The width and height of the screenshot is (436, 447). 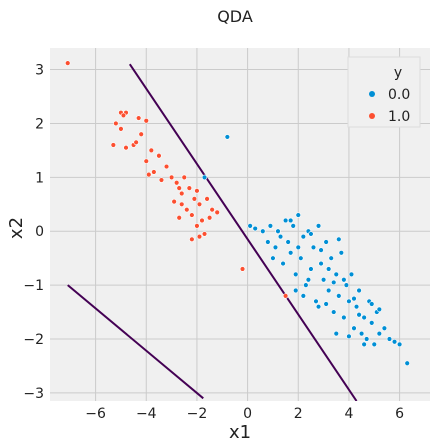 What do you see at coordinates (146, 414) in the screenshot?
I see `x-tick-label: −4` at bounding box center [146, 414].